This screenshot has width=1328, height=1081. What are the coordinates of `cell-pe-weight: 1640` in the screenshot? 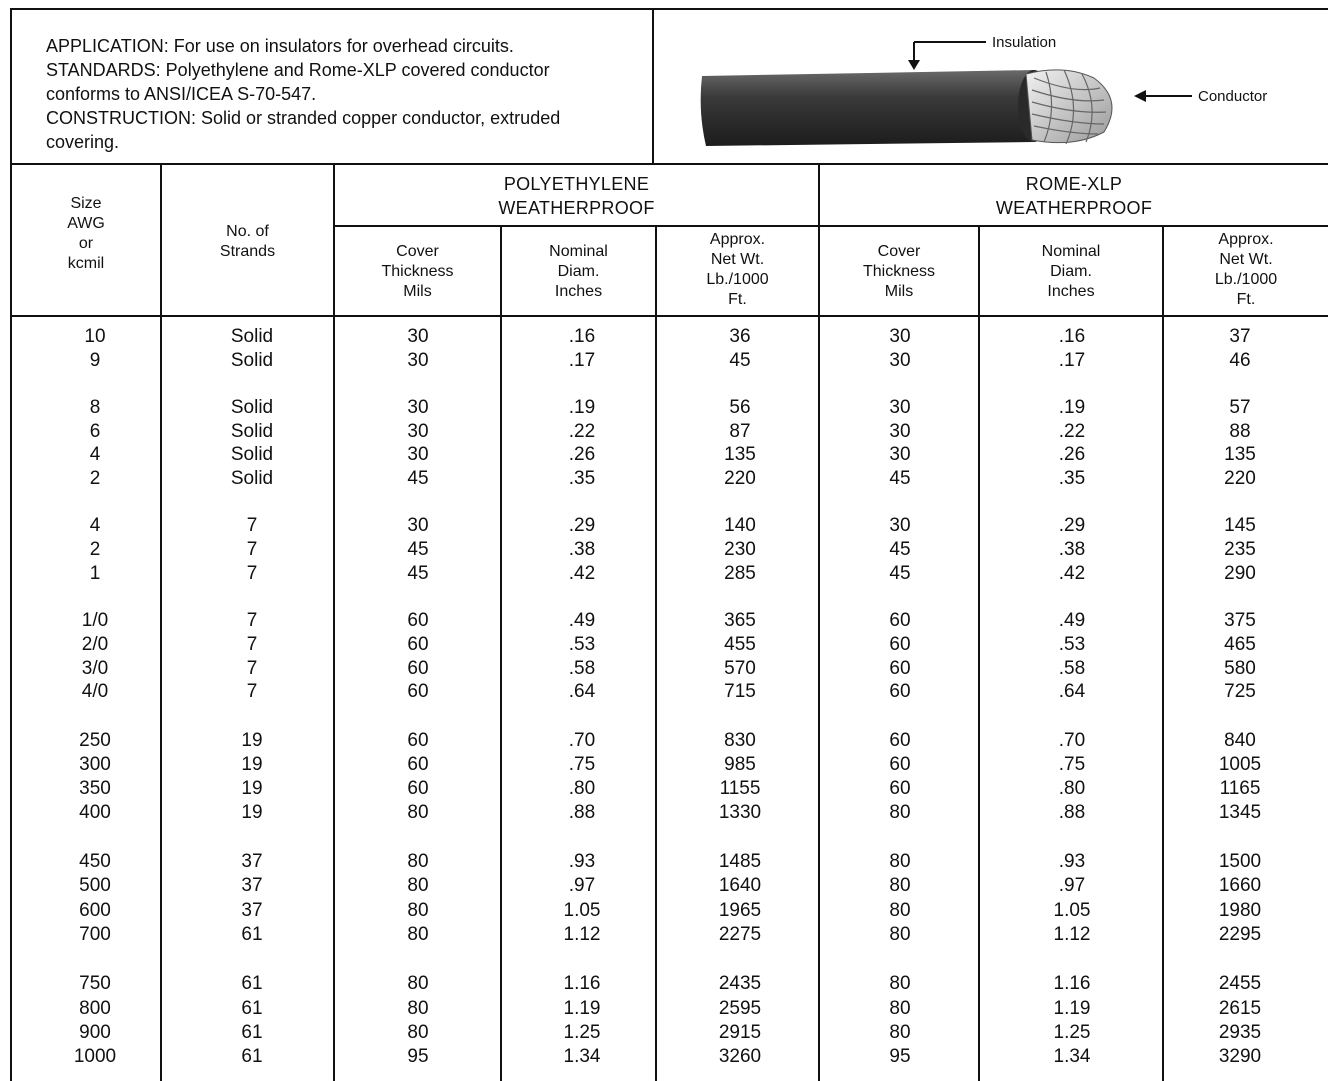 It's located at (740, 885).